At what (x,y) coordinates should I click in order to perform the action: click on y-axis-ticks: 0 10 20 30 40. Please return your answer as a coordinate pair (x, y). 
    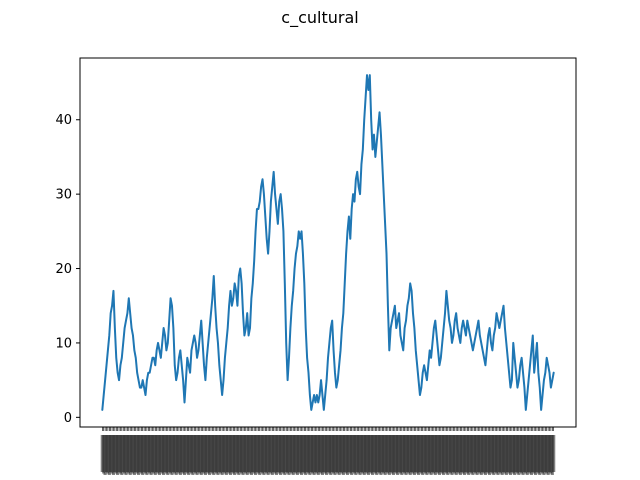
    Looking at the image, I should click on (67, 269).